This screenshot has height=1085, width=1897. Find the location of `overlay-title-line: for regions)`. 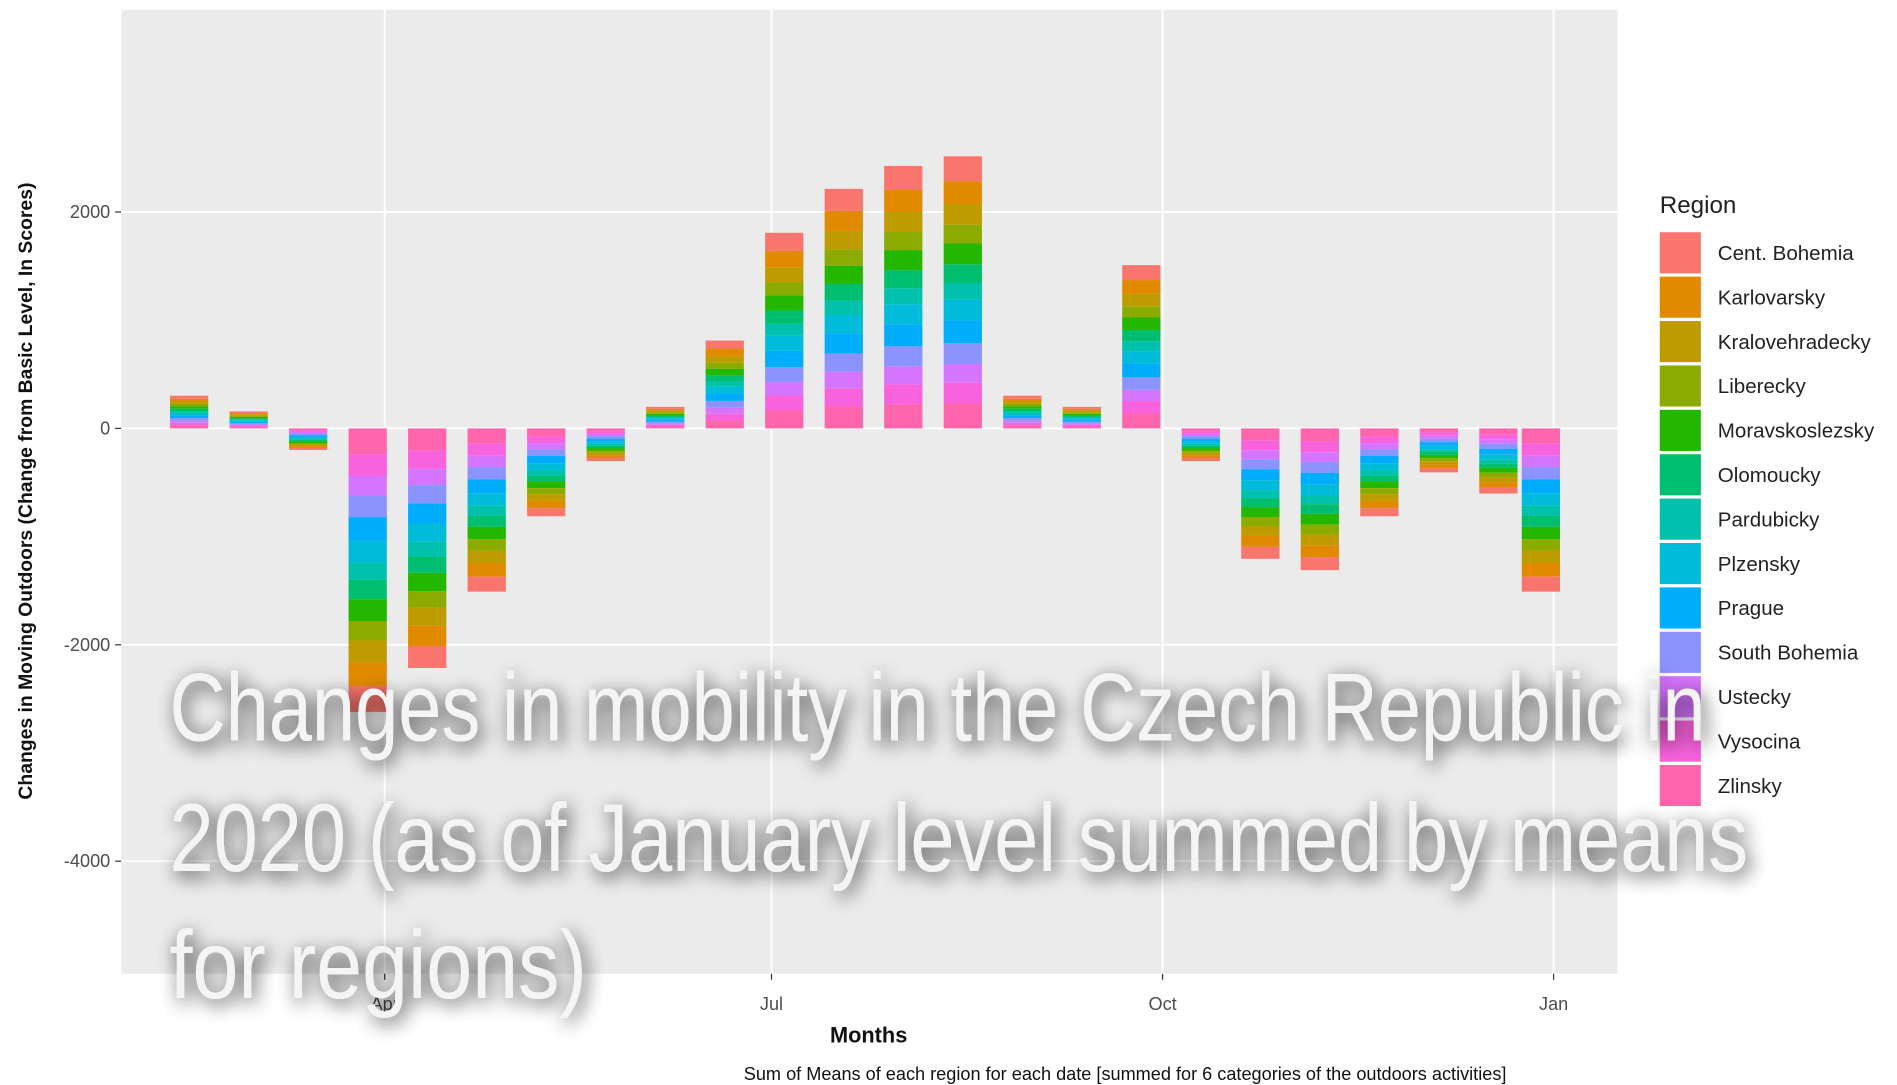

overlay-title-line: for regions) is located at coordinates (378, 964).